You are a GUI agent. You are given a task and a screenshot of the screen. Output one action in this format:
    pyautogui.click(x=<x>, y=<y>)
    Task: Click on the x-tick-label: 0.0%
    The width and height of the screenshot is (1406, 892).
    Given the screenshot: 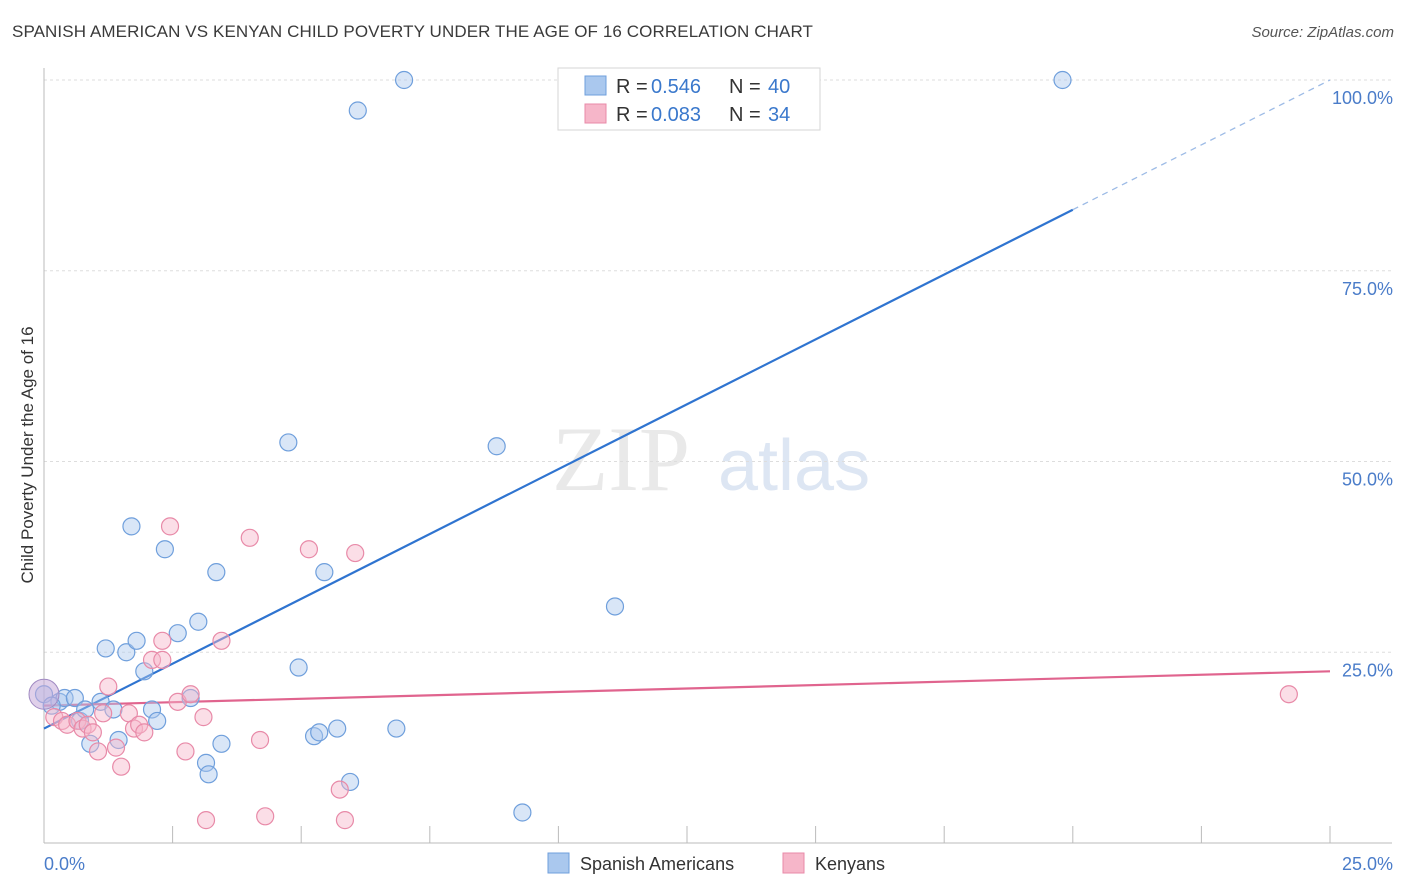 What is the action you would take?
    pyautogui.click(x=64, y=864)
    